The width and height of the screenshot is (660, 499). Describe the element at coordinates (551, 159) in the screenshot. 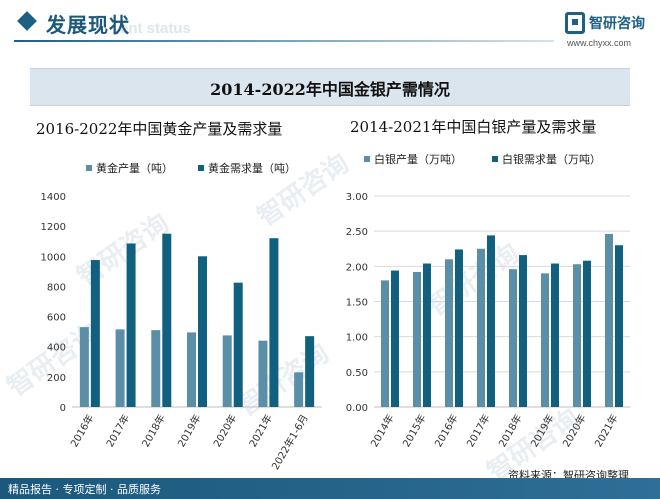

I see `legend-label: 白银需求量（万吨）` at that location.